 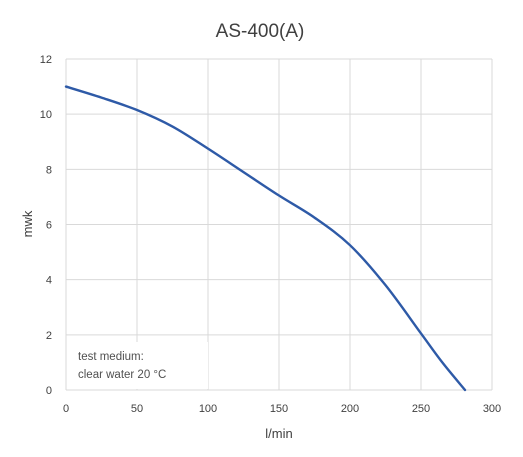 I want to click on x-tick-label: 100, so click(x=208, y=409).